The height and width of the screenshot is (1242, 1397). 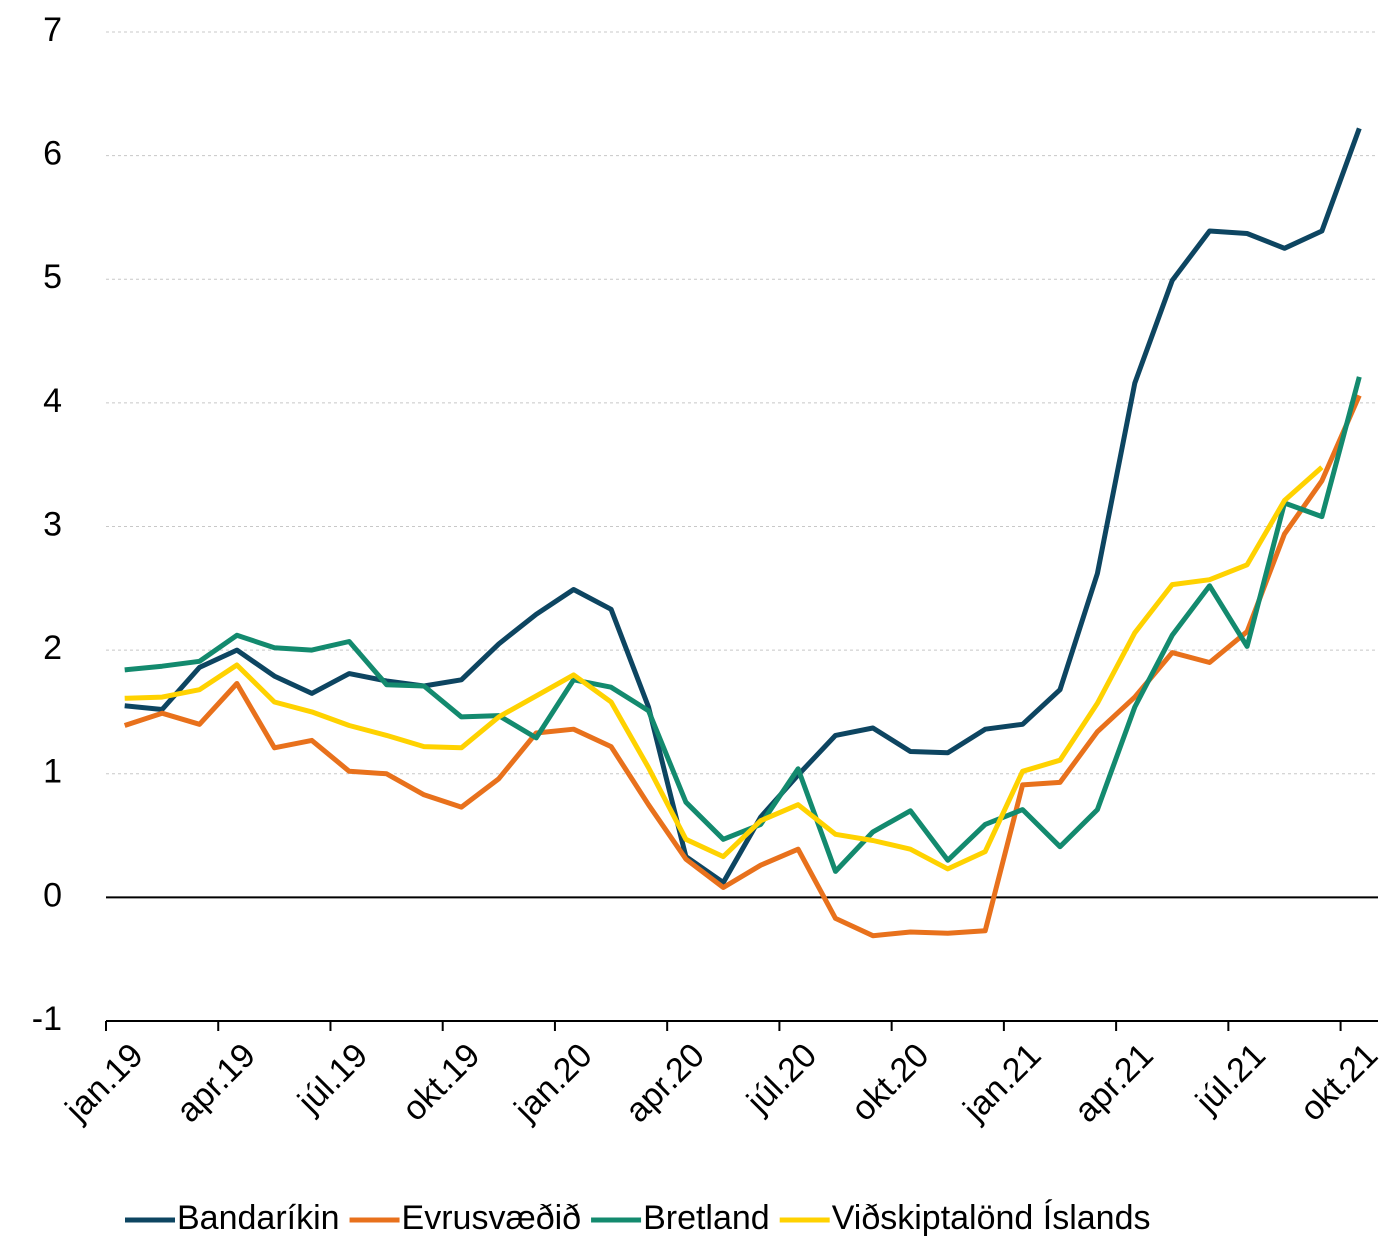 I want to click on x-tick-label: apr.21, so click(x=1114, y=1083).